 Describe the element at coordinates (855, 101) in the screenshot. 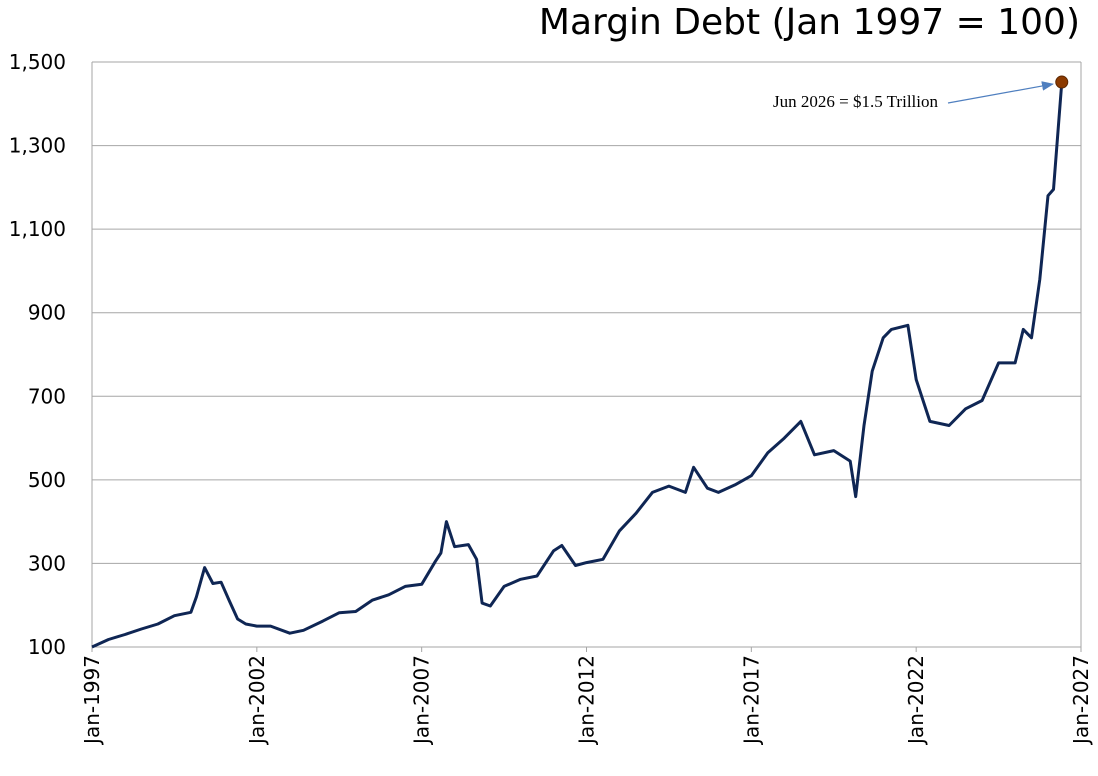

I see `annotation-label: Jun 2026 = $1.5 Trillion` at that location.